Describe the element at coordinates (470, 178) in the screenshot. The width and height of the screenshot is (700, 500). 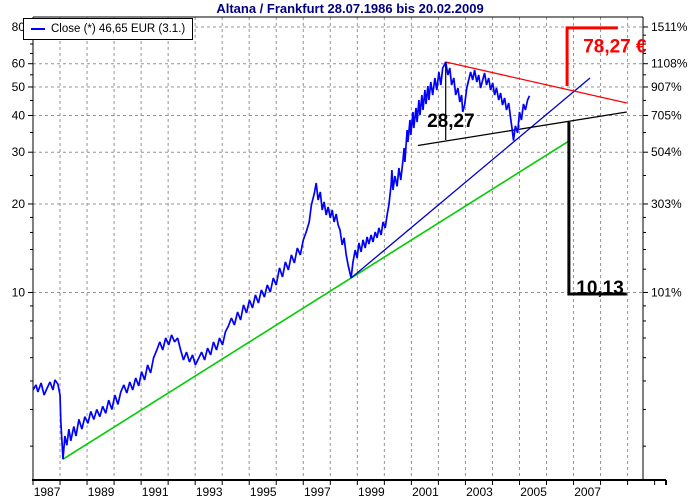
I see `secondary-trendline` at that location.